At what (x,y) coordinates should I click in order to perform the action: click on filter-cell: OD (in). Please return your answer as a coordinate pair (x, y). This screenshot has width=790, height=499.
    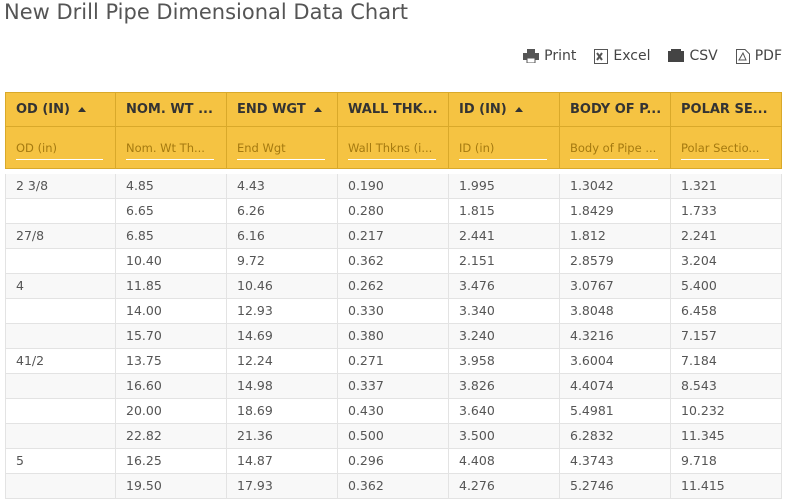
    Looking at the image, I should click on (60, 148).